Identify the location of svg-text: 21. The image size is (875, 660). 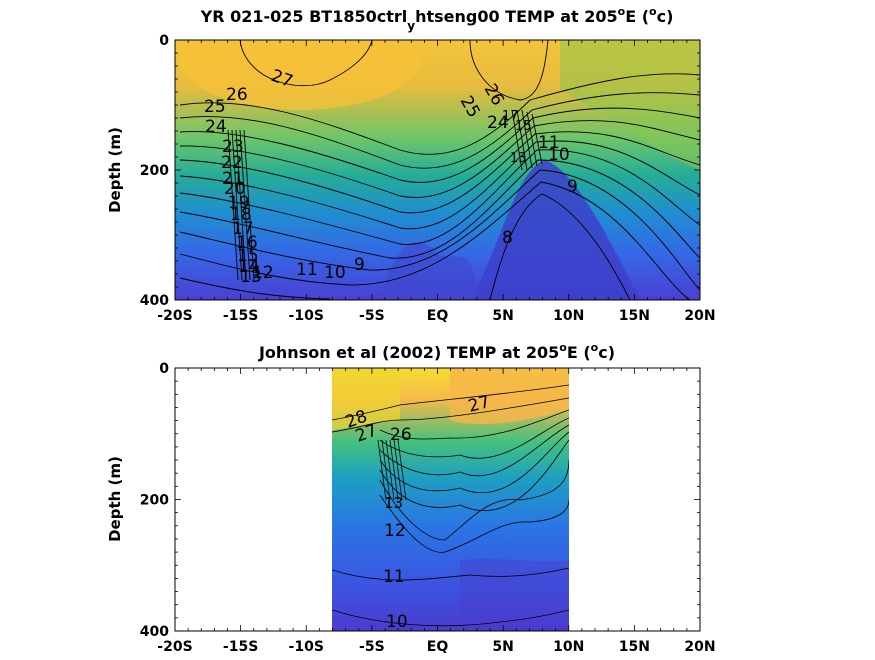
(233, 179).